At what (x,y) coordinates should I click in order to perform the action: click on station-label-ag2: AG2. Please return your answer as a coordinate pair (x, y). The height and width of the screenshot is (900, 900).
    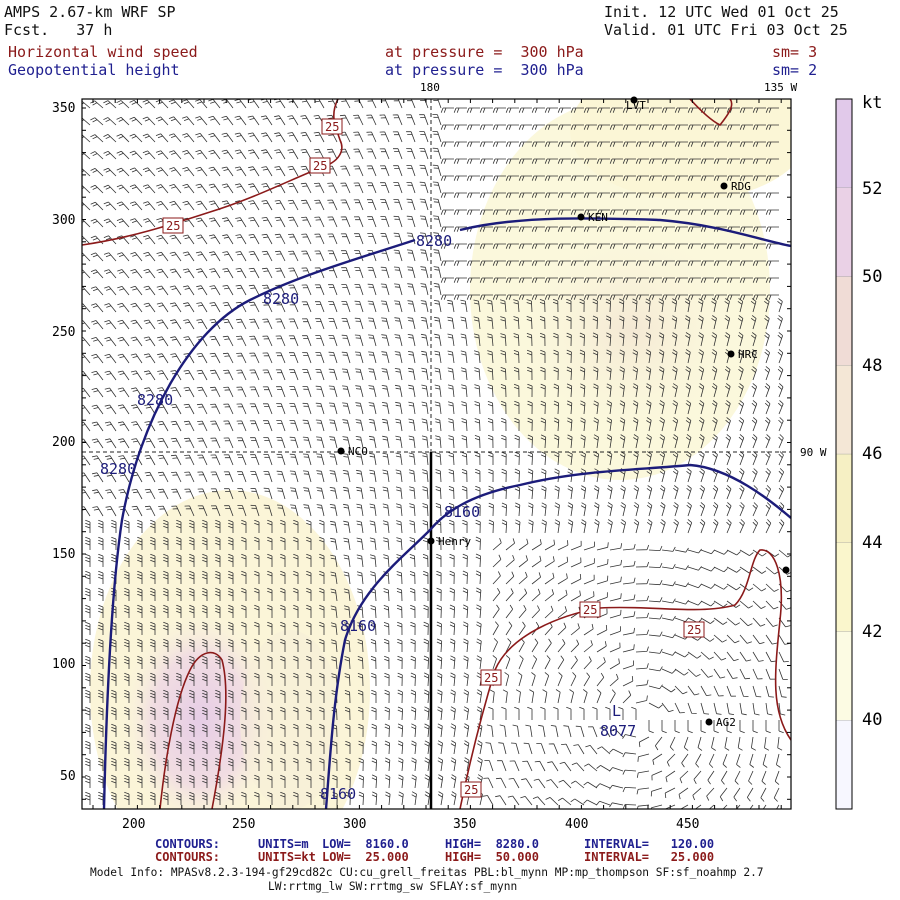
    Looking at the image, I should click on (726, 722).